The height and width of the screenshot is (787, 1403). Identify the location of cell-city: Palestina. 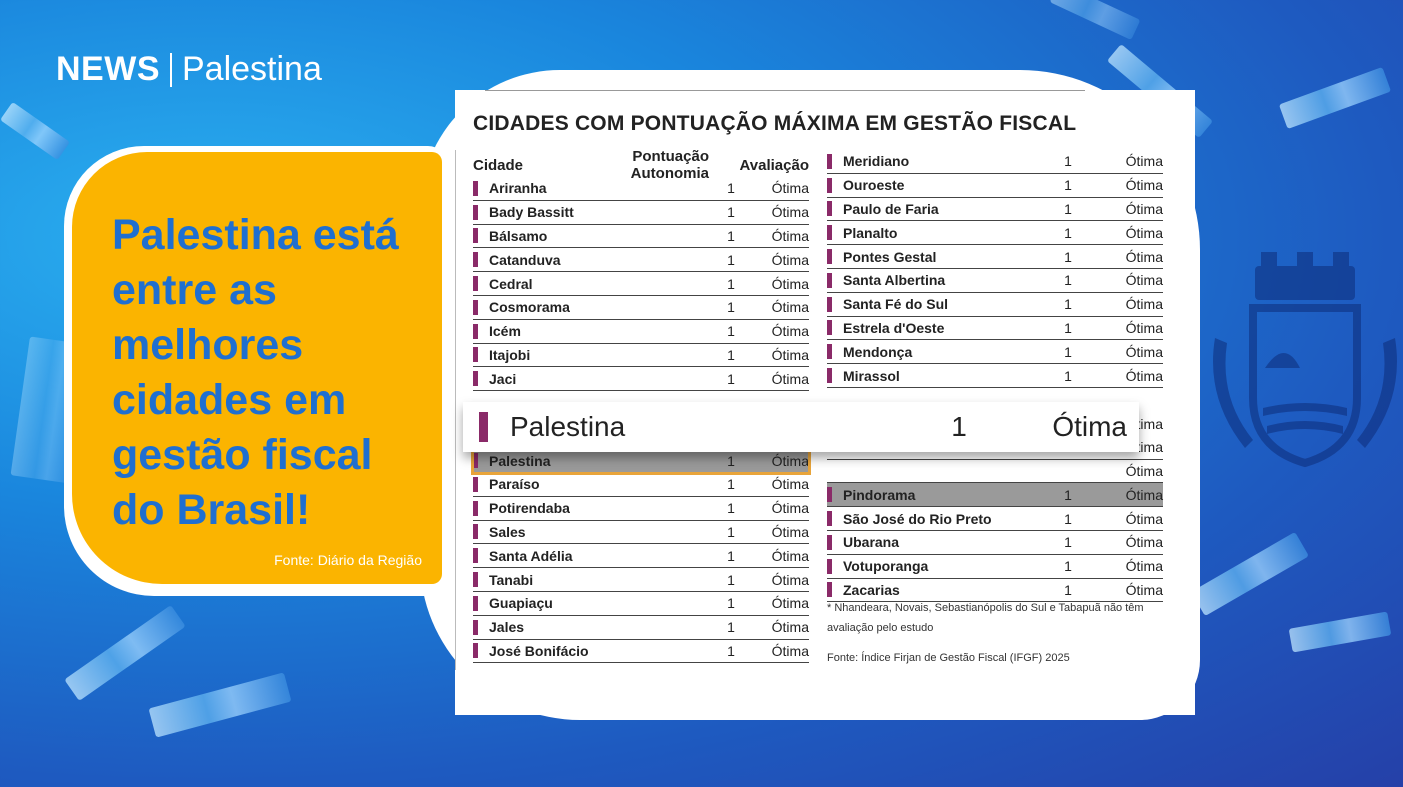
(520, 460).